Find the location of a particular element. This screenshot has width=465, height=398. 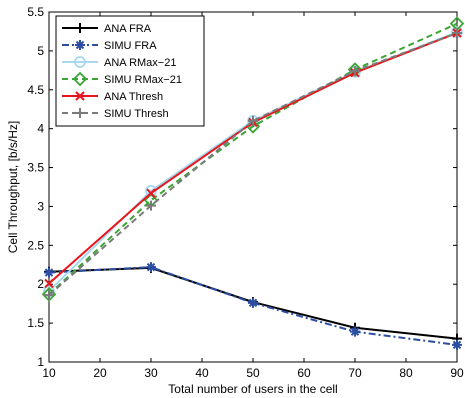

y-tick-label: 5.5 is located at coordinates (35, 12).